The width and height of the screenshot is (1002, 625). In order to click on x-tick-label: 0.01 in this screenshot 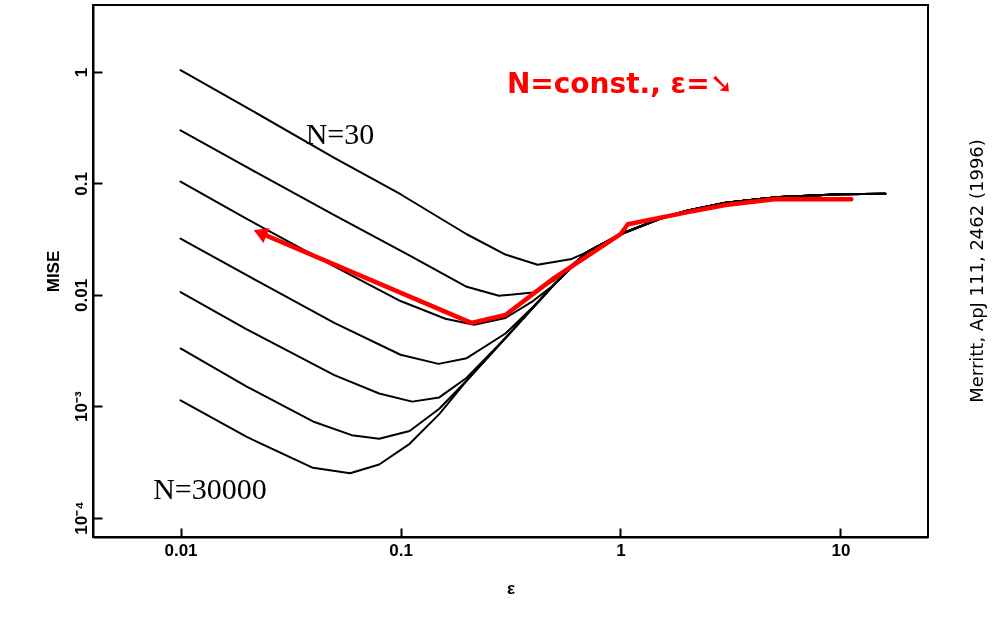, I will do `click(181, 550)`.